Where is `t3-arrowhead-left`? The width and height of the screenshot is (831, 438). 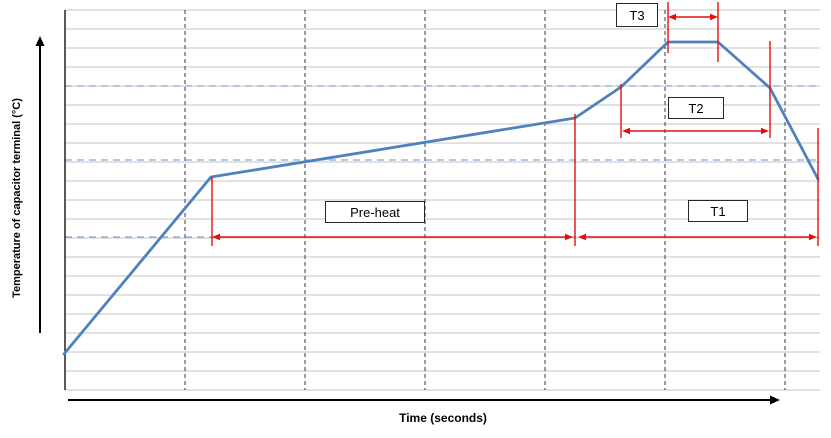 t3-arrowhead-left is located at coordinates (672, 17).